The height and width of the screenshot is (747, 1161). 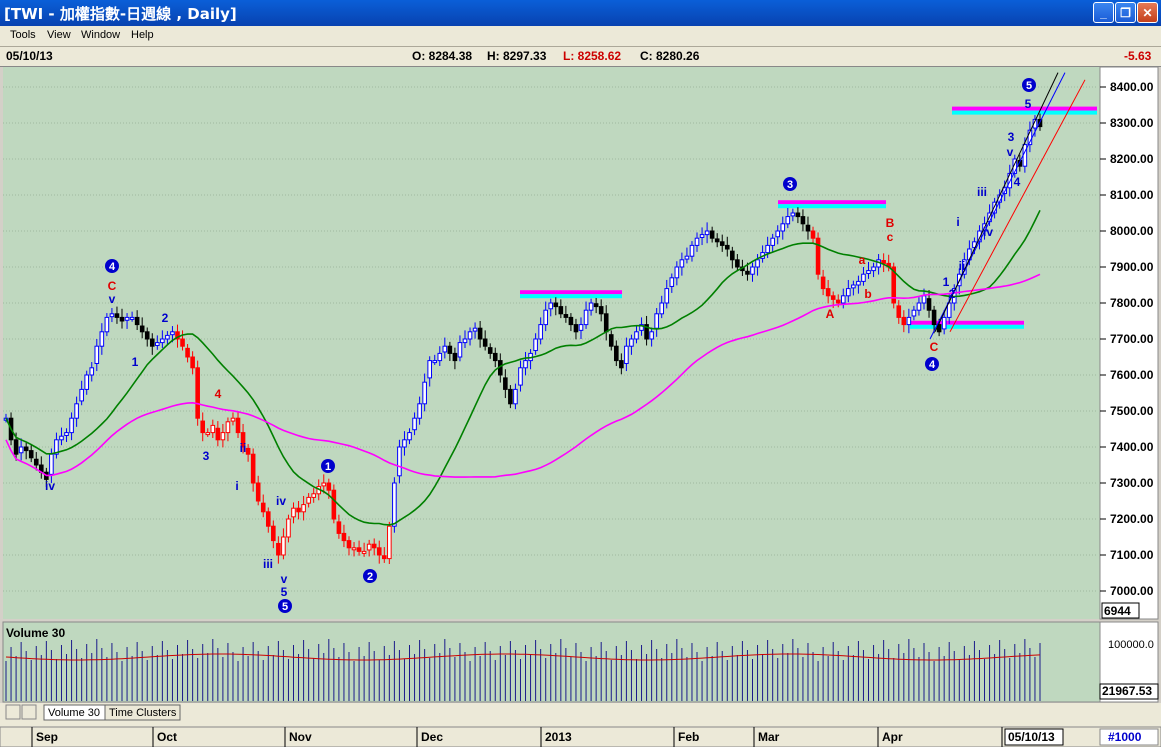 I want to click on channel-blue, so click(x=997, y=206).